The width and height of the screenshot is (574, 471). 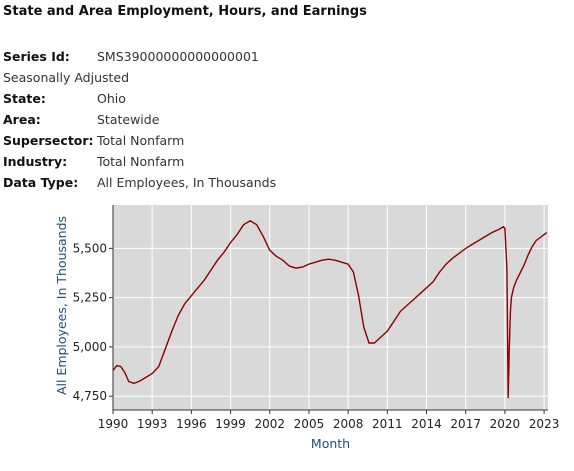 What do you see at coordinates (187, 182) in the screenshot?
I see `meta-value: All Employees, In Thousands` at bounding box center [187, 182].